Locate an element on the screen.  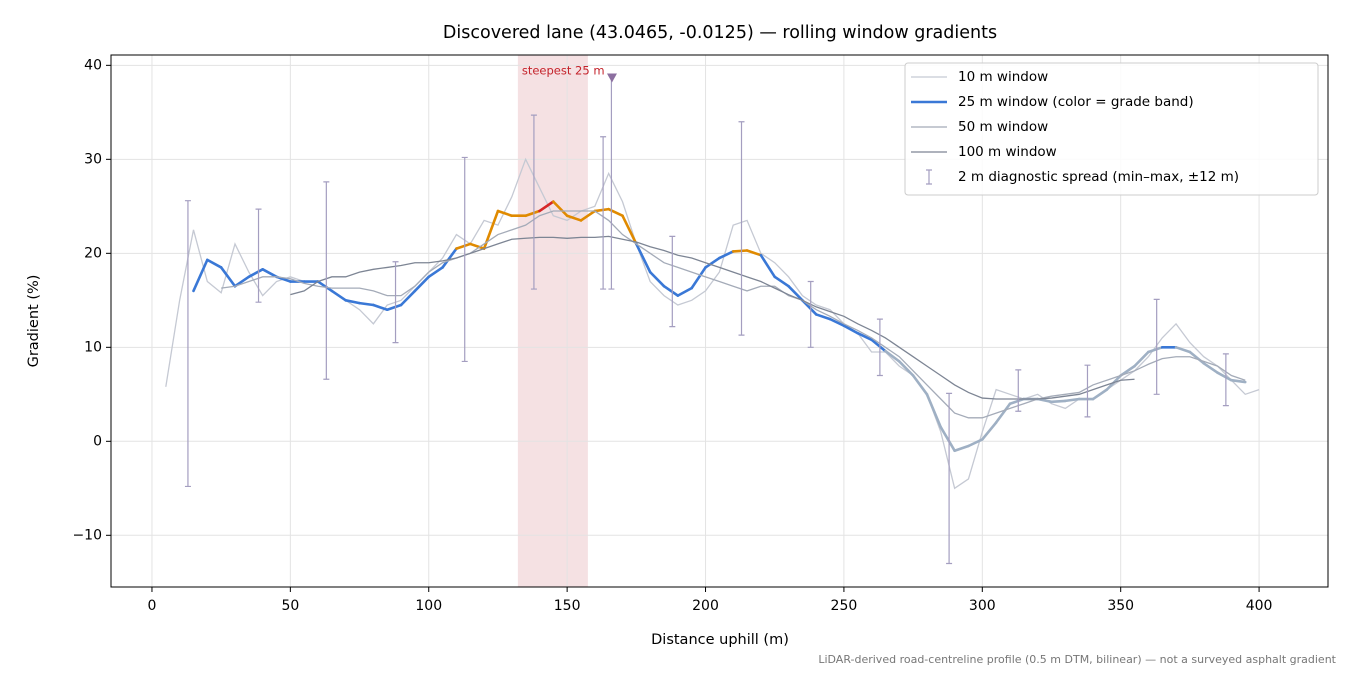
x-tick-label: 350 is located at coordinates (1120, 606).